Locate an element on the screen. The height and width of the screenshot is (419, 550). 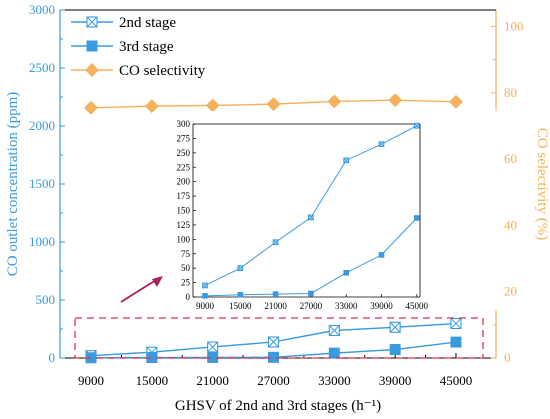
inset-x-tick-label: 39000 is located at coordinates (381, 306).